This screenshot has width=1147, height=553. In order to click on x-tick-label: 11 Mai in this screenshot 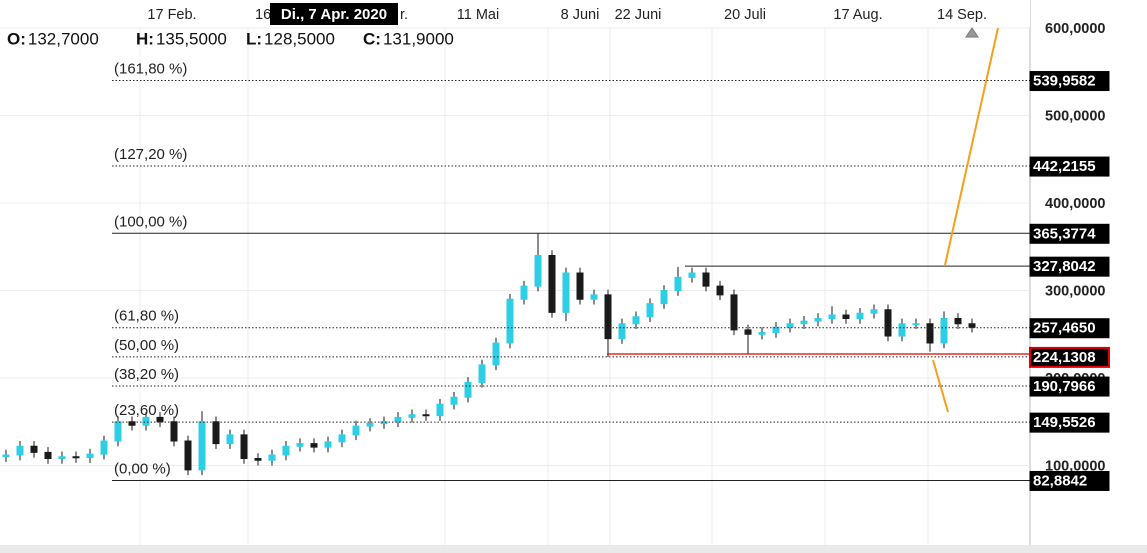, I will do `click(478, 15)`.